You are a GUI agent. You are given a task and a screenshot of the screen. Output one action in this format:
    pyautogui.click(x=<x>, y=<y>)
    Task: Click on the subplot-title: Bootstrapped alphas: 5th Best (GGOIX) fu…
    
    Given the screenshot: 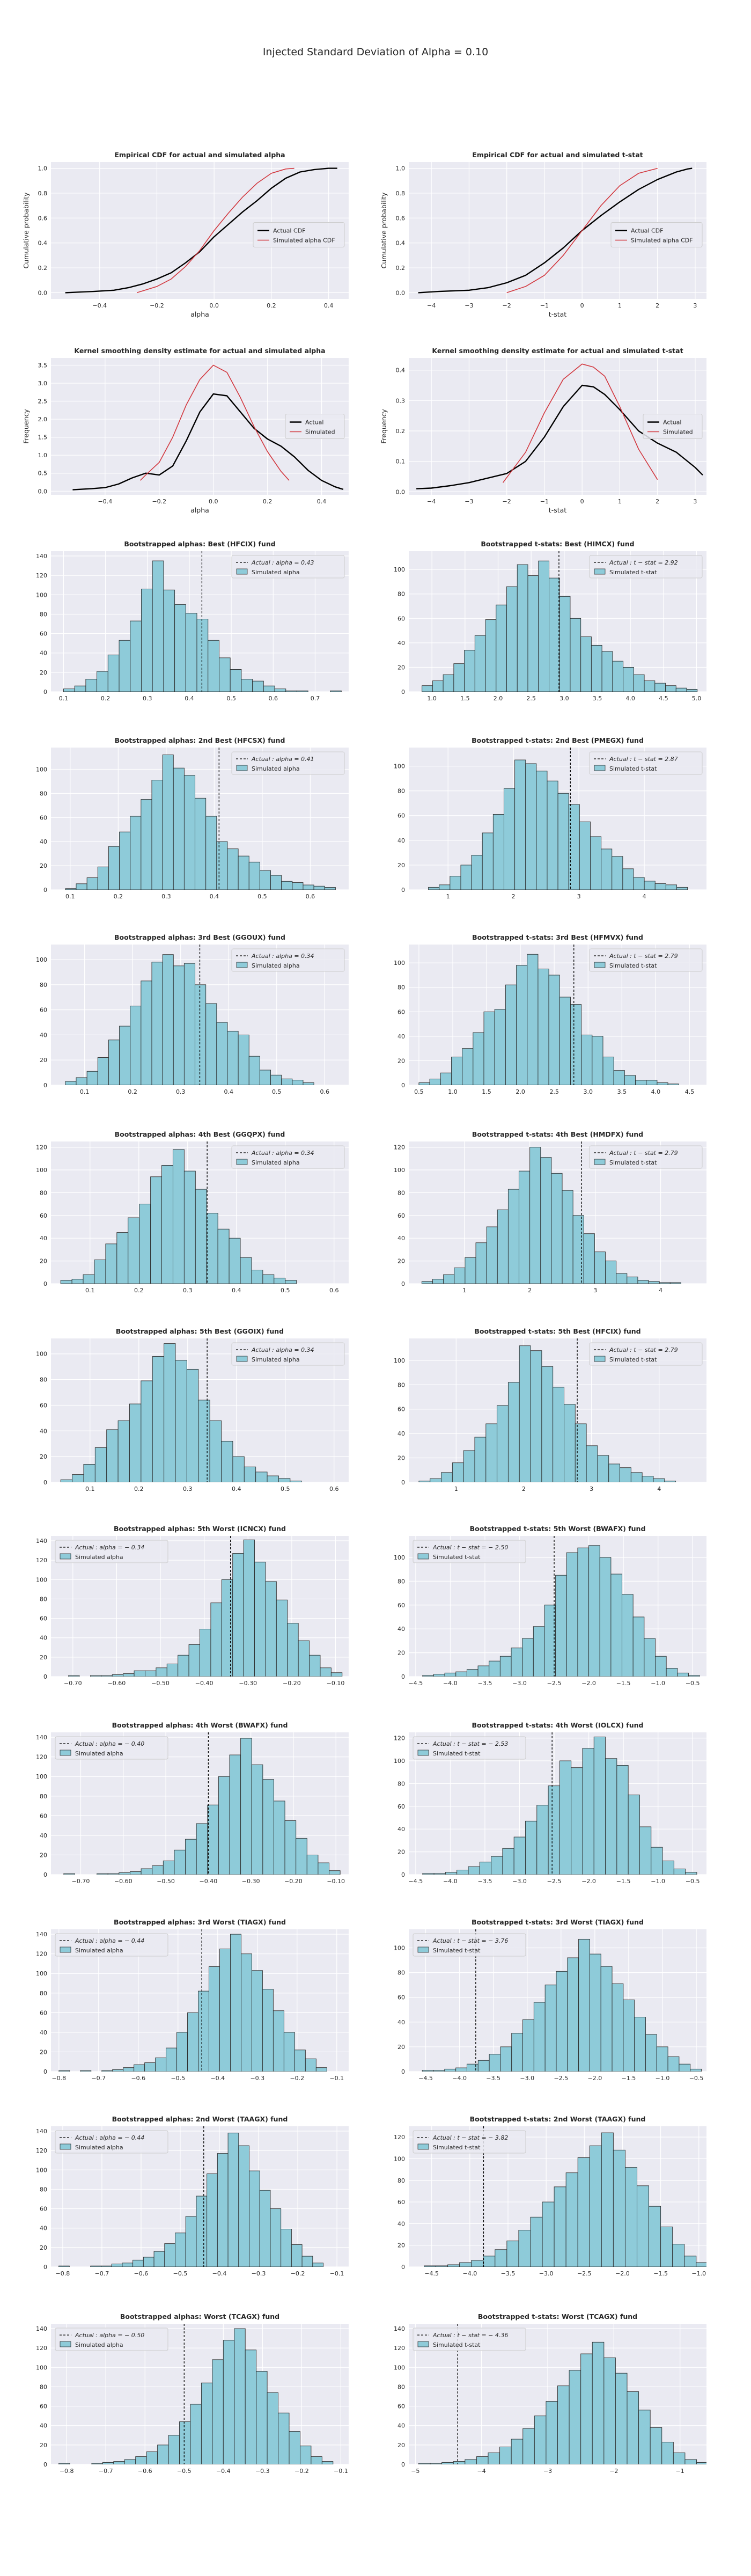 What is the action you would take?
    pyautogui.click(x=200, y=1331)
    